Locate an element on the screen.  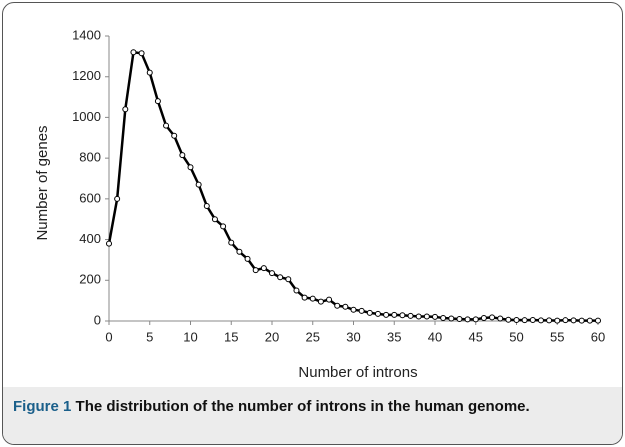
y-tick-label: 1200 is located at coordinates (86, 75).